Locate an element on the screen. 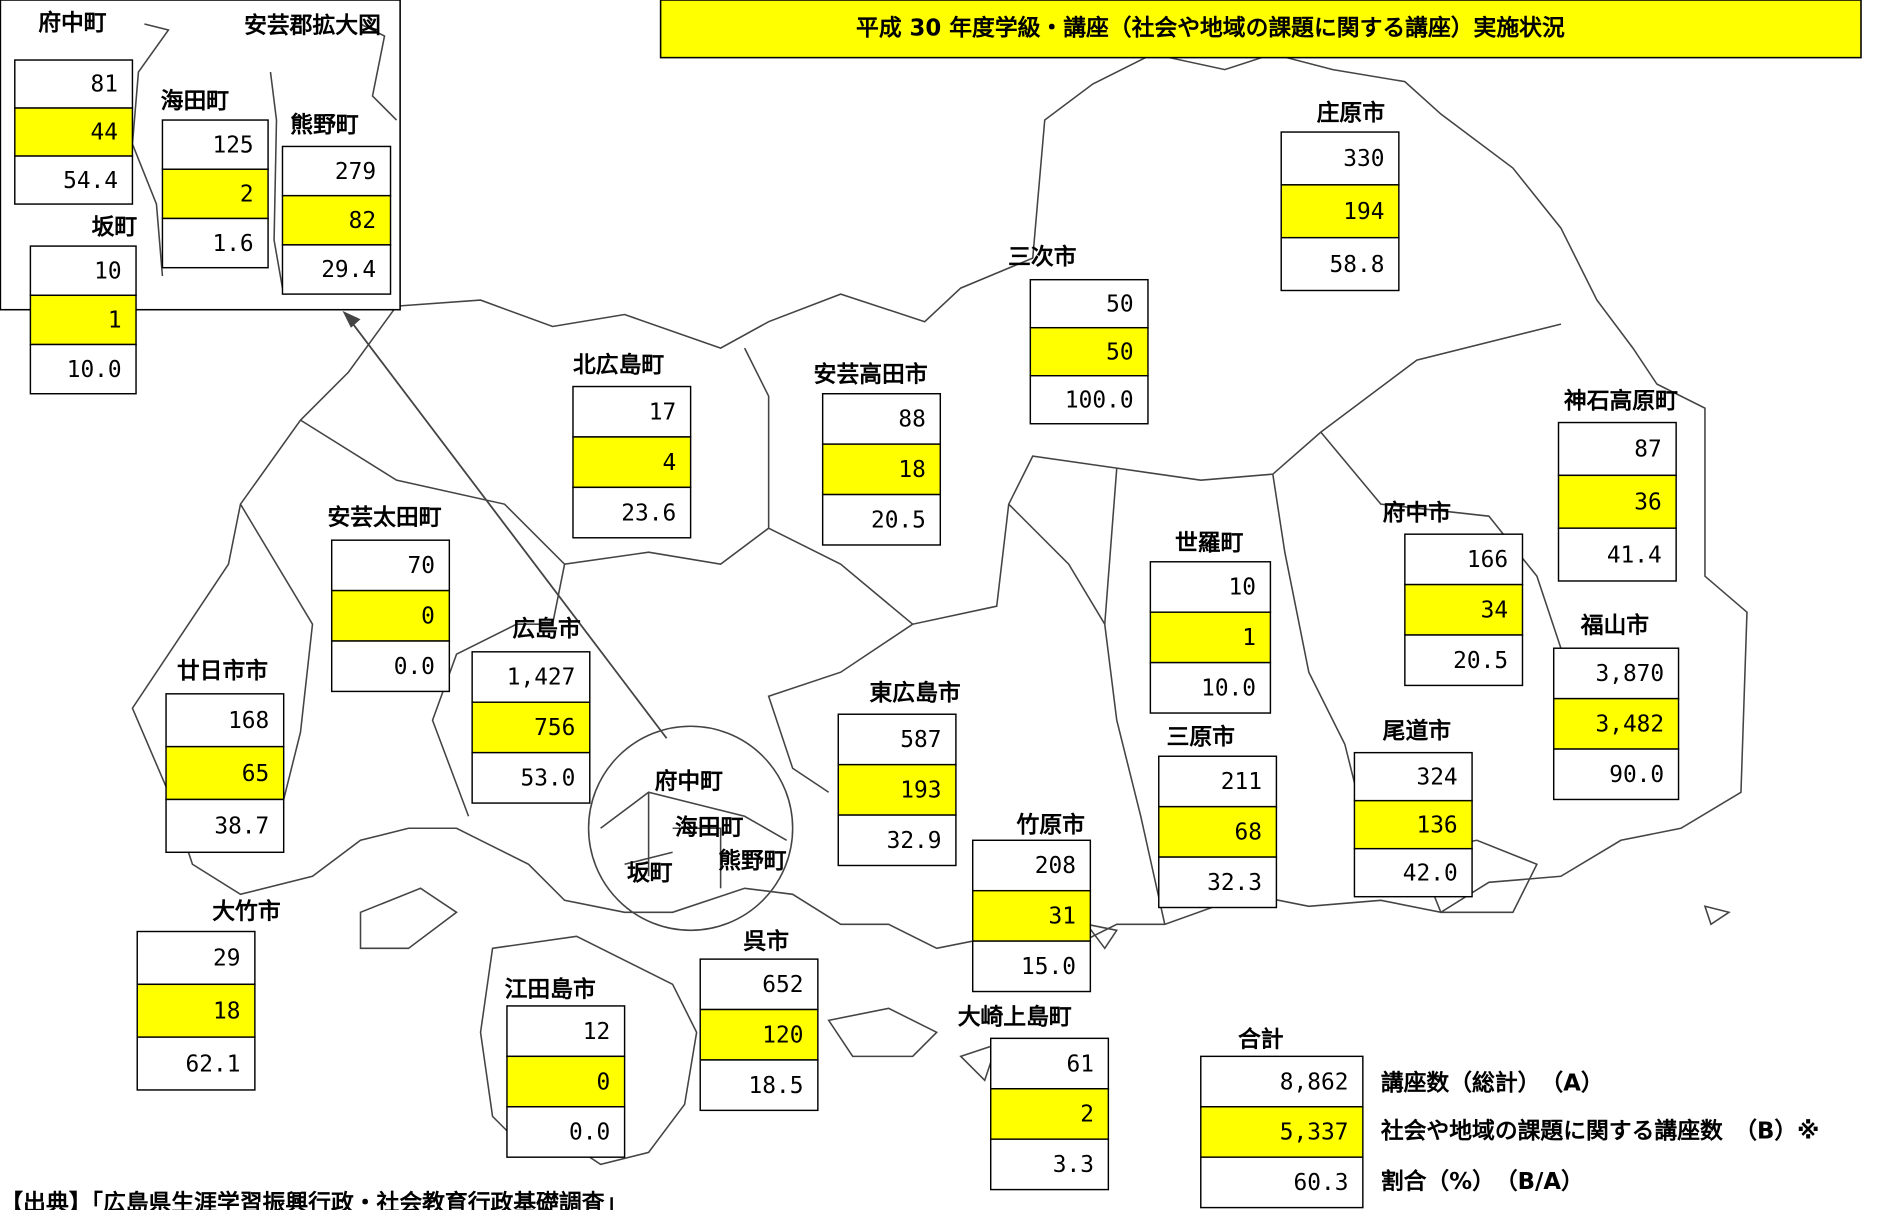 This screenshot has width=1883, height=1210. legend-text: 講座数（総計） （A） is located at coordinates (1492, 1082).